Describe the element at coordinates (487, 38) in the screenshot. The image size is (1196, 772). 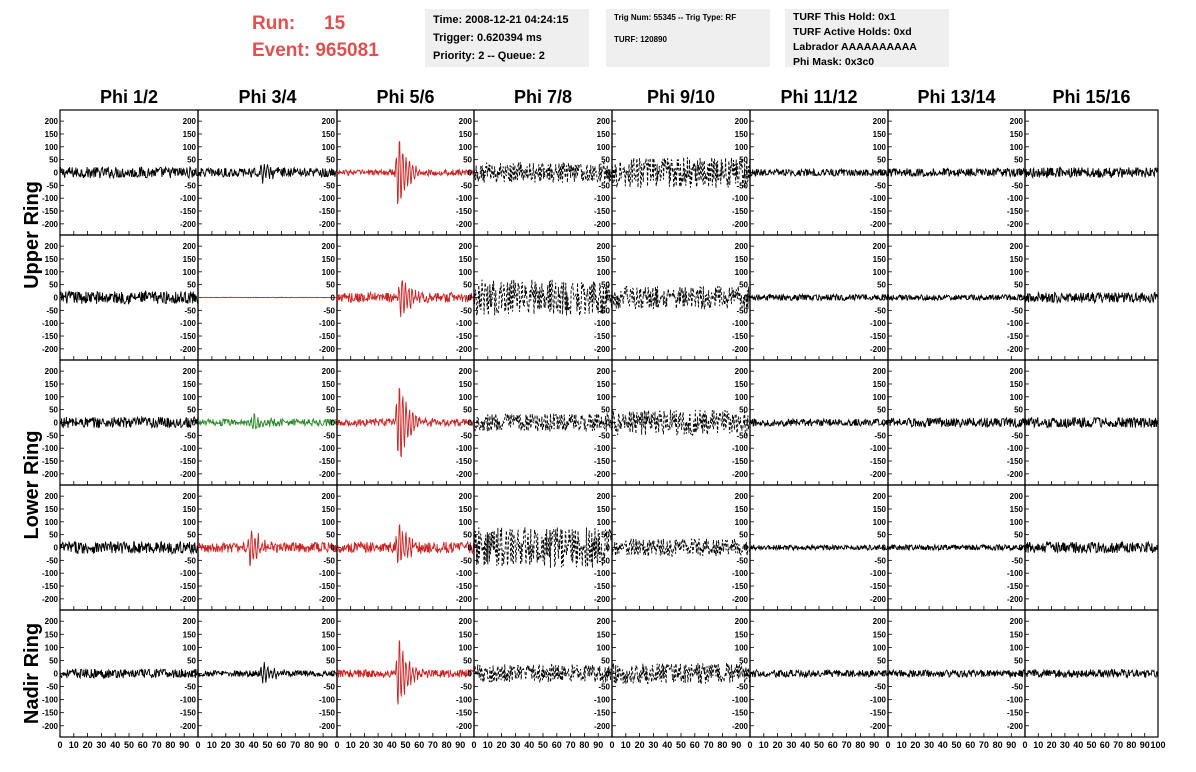
I see `trigger-text: Trigger: 0.620394 ms` at that location.